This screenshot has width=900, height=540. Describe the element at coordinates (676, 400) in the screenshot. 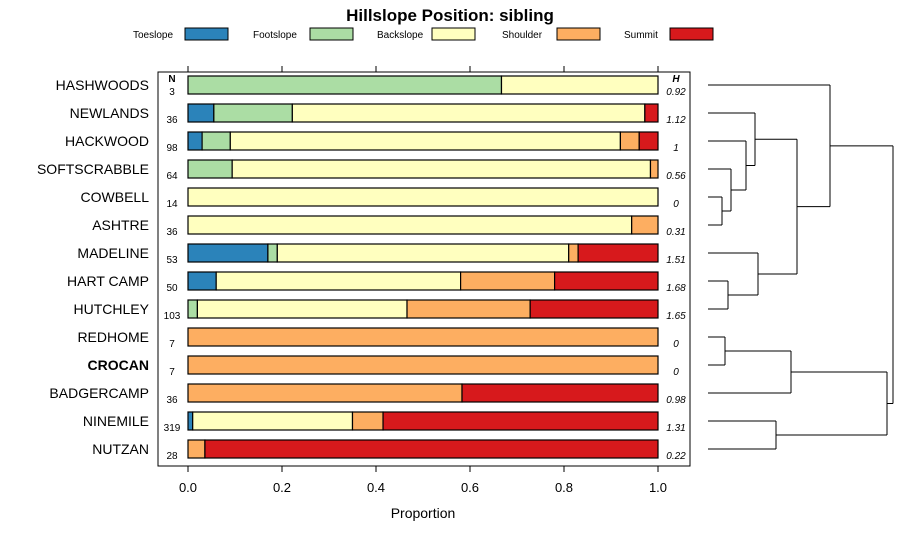

I see `h-value: 0.98` at that location.